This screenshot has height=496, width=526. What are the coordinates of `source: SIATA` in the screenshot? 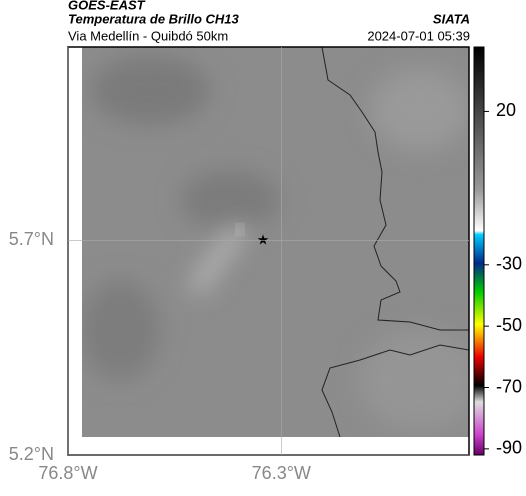 It's located at (451, 18).